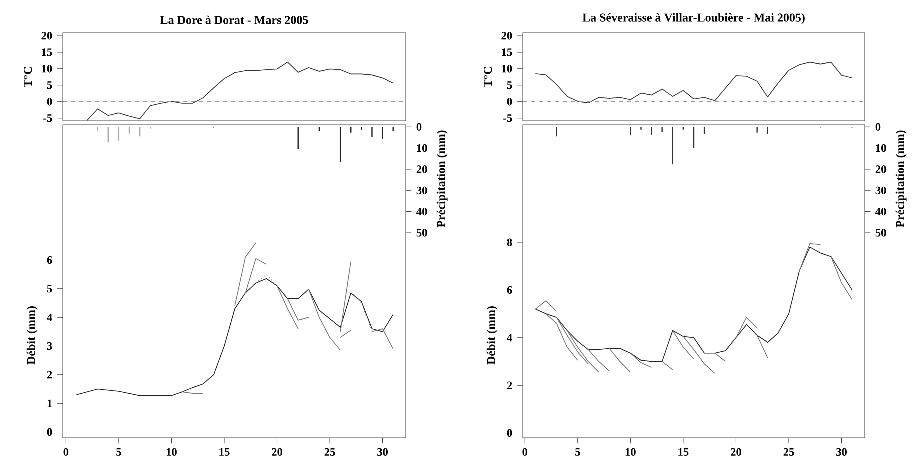 Image resolution: width=915 pixels, height=464 pixels. What do you see at coordinates (50, 404) in the screenshot?
I see `y-tick-label: 1` at bounding box center [50, 404].